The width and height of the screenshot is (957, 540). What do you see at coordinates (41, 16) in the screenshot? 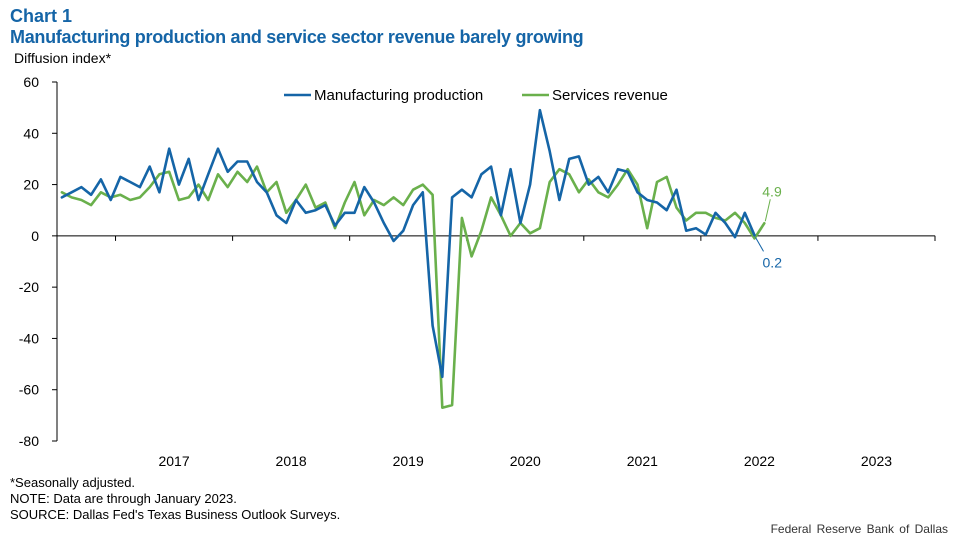
I see `chart-number: Chart 1` at bounding box center [41, 16].